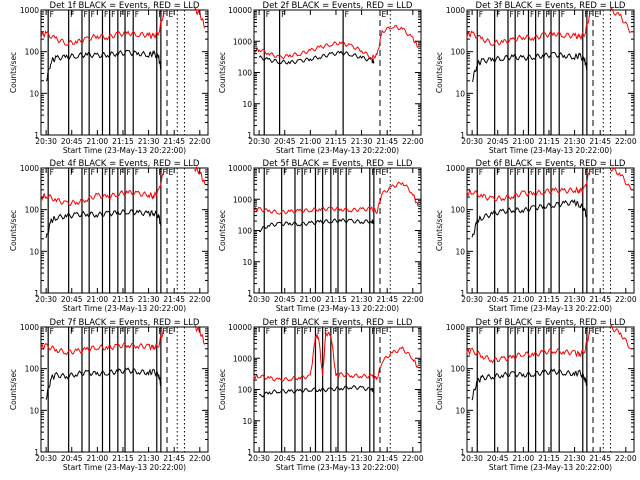 This screenshot has height=480, width=640. Describe the element at coordinates (125, 164) in the screenshot. I see `panel-title: Det 4f BLACK = Events, RED = LLD` at that location.